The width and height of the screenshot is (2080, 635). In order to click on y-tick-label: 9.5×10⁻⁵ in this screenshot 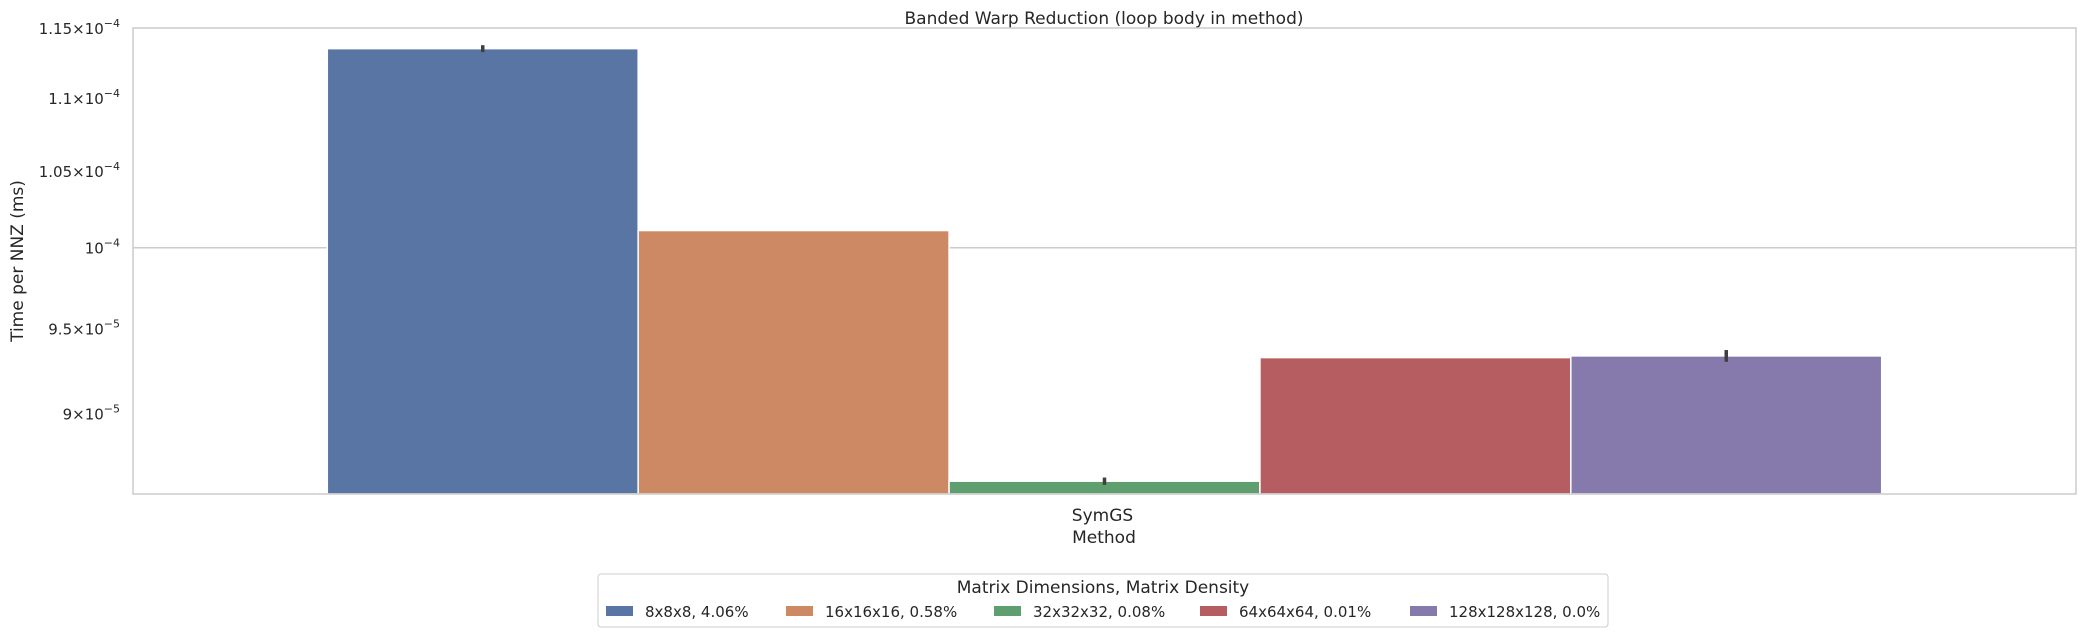, I will do `click(84, 327)`.